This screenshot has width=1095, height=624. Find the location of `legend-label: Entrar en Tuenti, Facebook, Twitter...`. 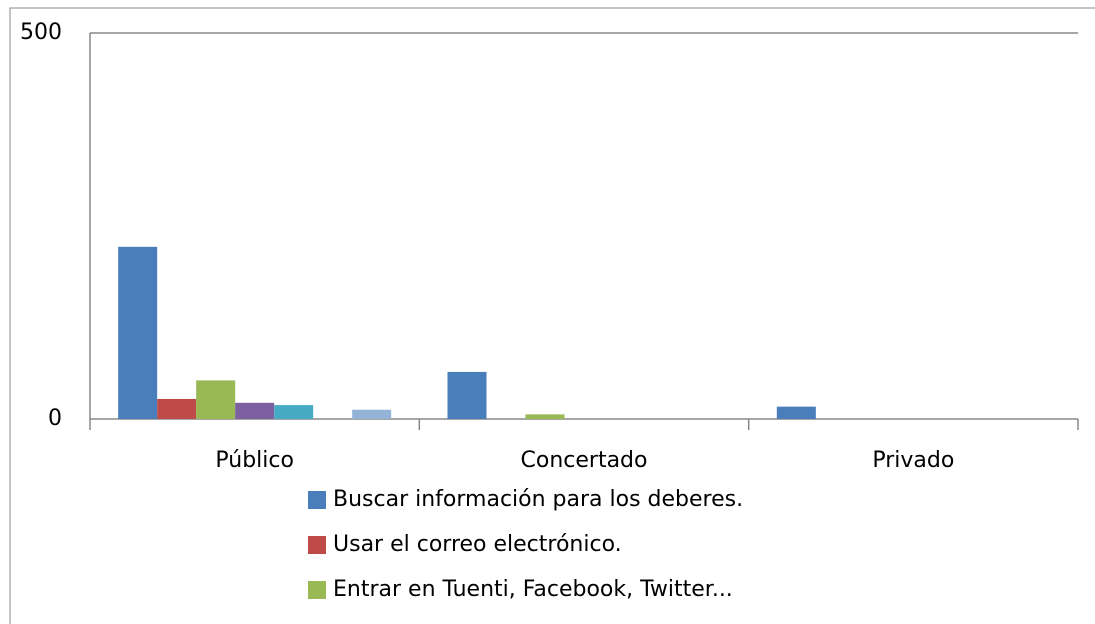

legend-label: Entrar en Tuenti, Facebook, Twitter... is located at coordinates (533, 589).